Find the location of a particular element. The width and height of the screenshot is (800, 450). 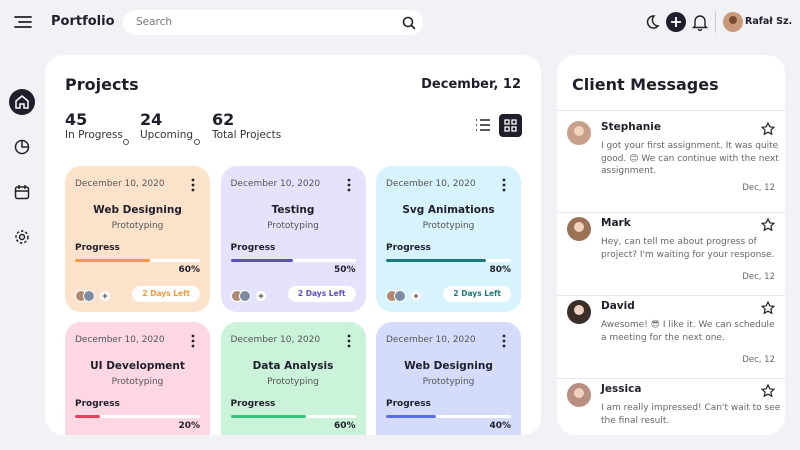

list-view-button is located at coordinates (483, 125).